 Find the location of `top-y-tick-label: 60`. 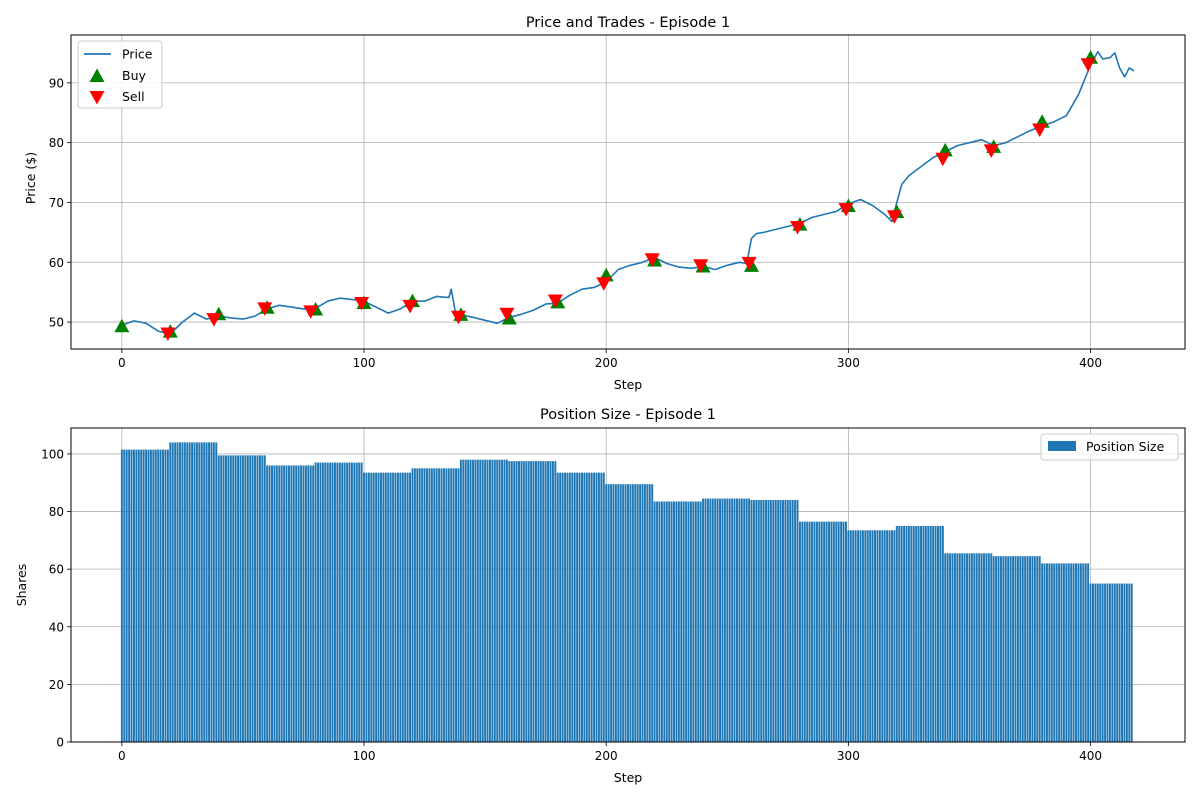

top-y-tick-label: 60 is located at coordinates (56, 263).